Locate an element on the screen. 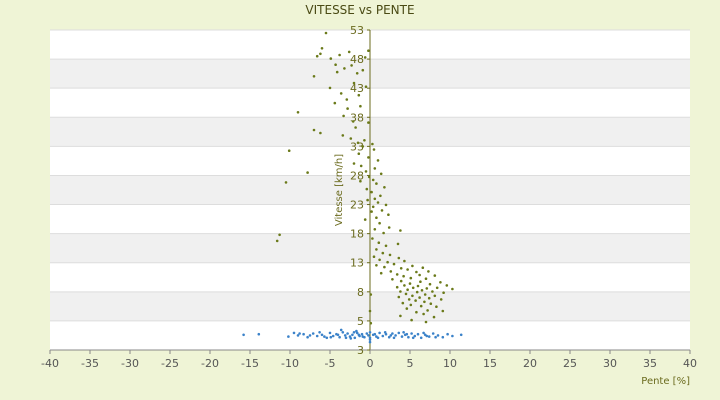 This screenshot has height=400, width=720. y-tick-label: 38 is located at coordinates (357, 117).